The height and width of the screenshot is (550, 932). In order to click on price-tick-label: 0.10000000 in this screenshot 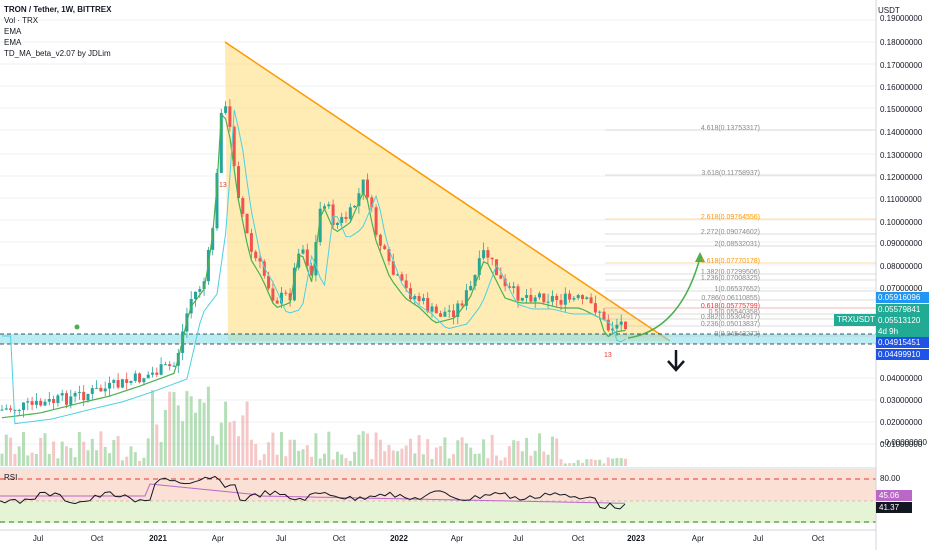, I will do `click(901, 222)`.